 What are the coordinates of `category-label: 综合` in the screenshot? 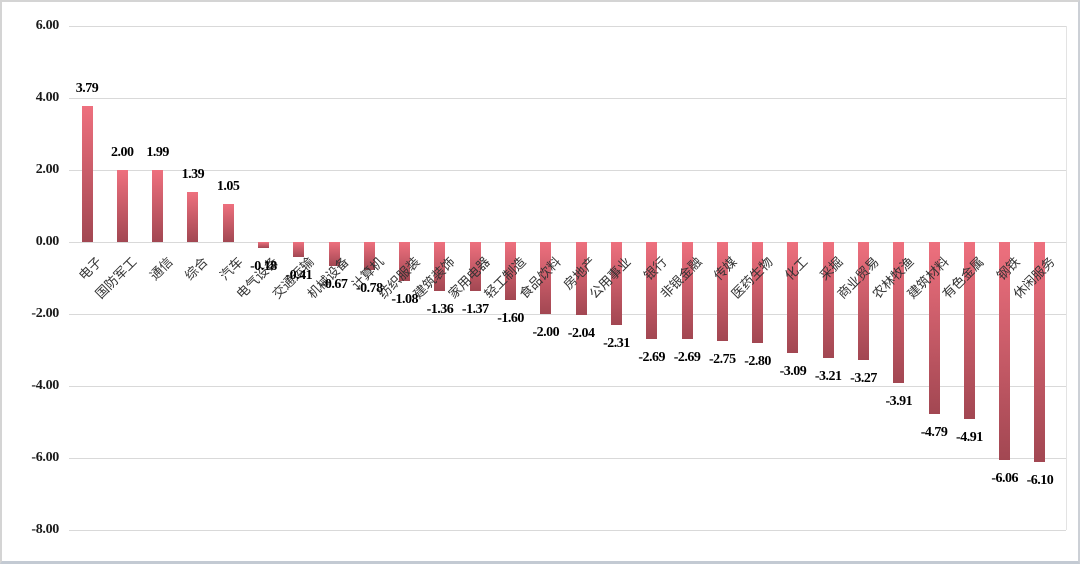 It's located at (196, 269).